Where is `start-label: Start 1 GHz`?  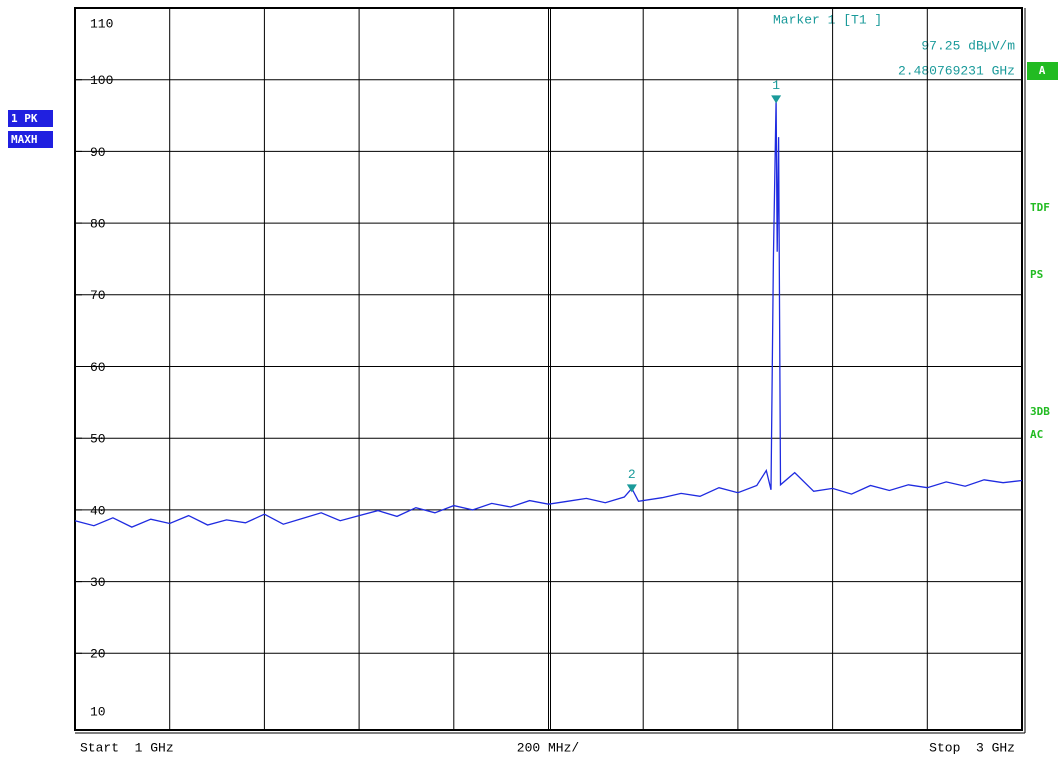 start-label: Start 1 GHz is located at coordinates (127, 747).